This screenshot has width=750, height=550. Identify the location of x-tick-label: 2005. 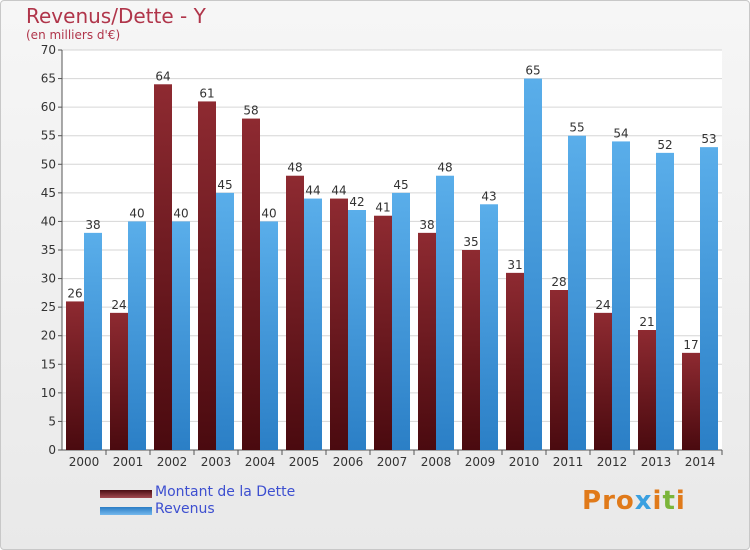
(304, 462).